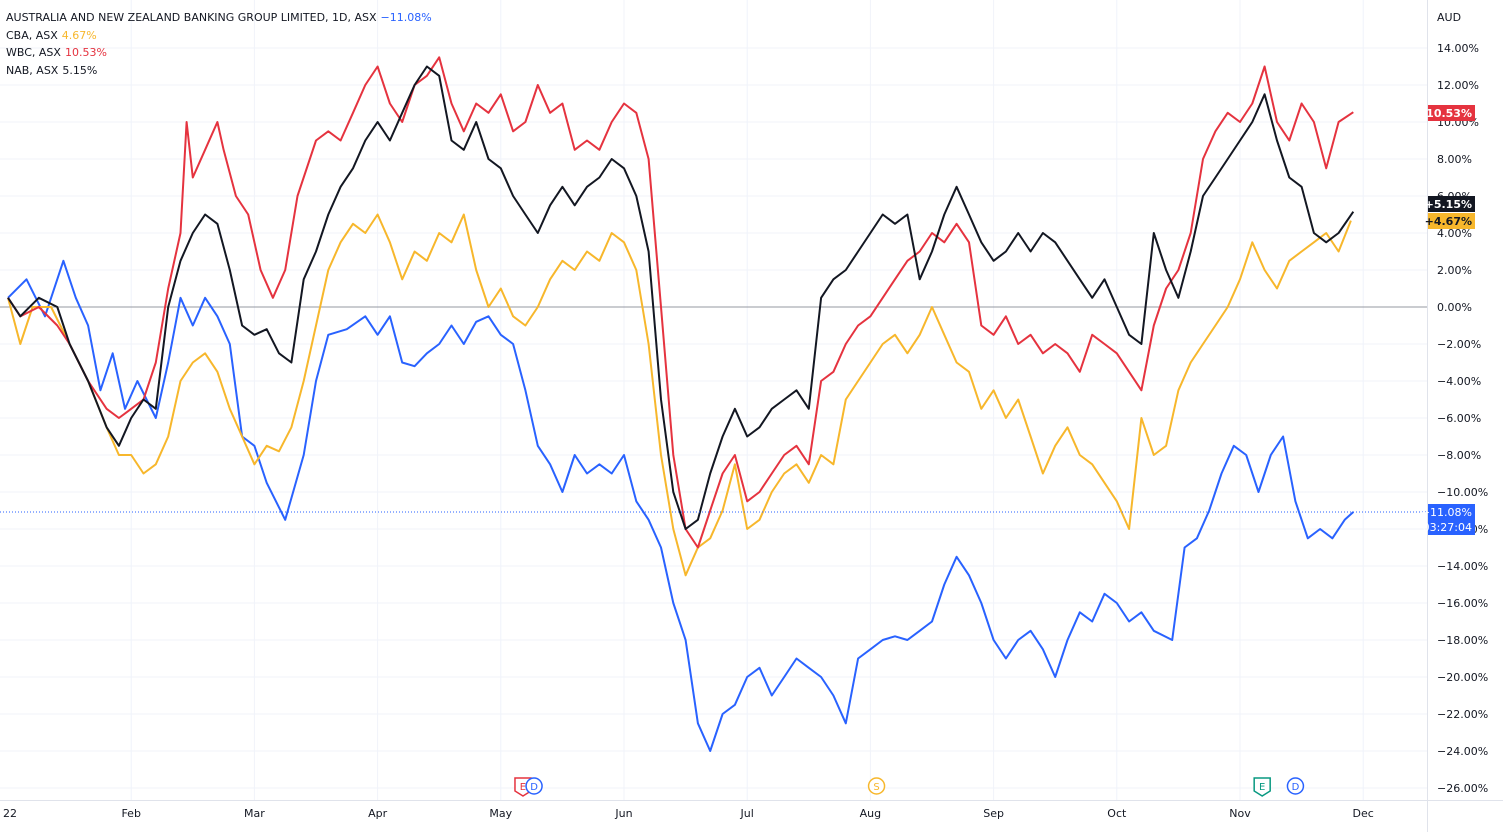  I want to click on anz-value-badge: −11.08% 03:27:04, so click(1448, 519).